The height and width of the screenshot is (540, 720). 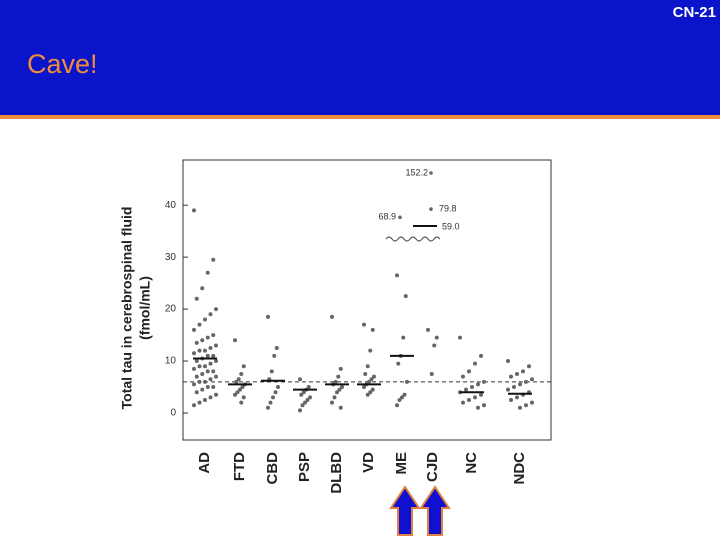 I want to click on outlier-label: 152.2, so click(x=416, y=172).